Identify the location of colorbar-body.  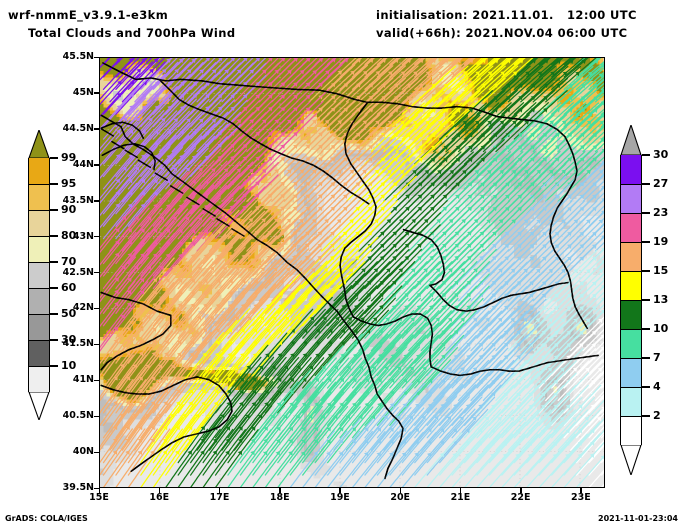
(631, 300).